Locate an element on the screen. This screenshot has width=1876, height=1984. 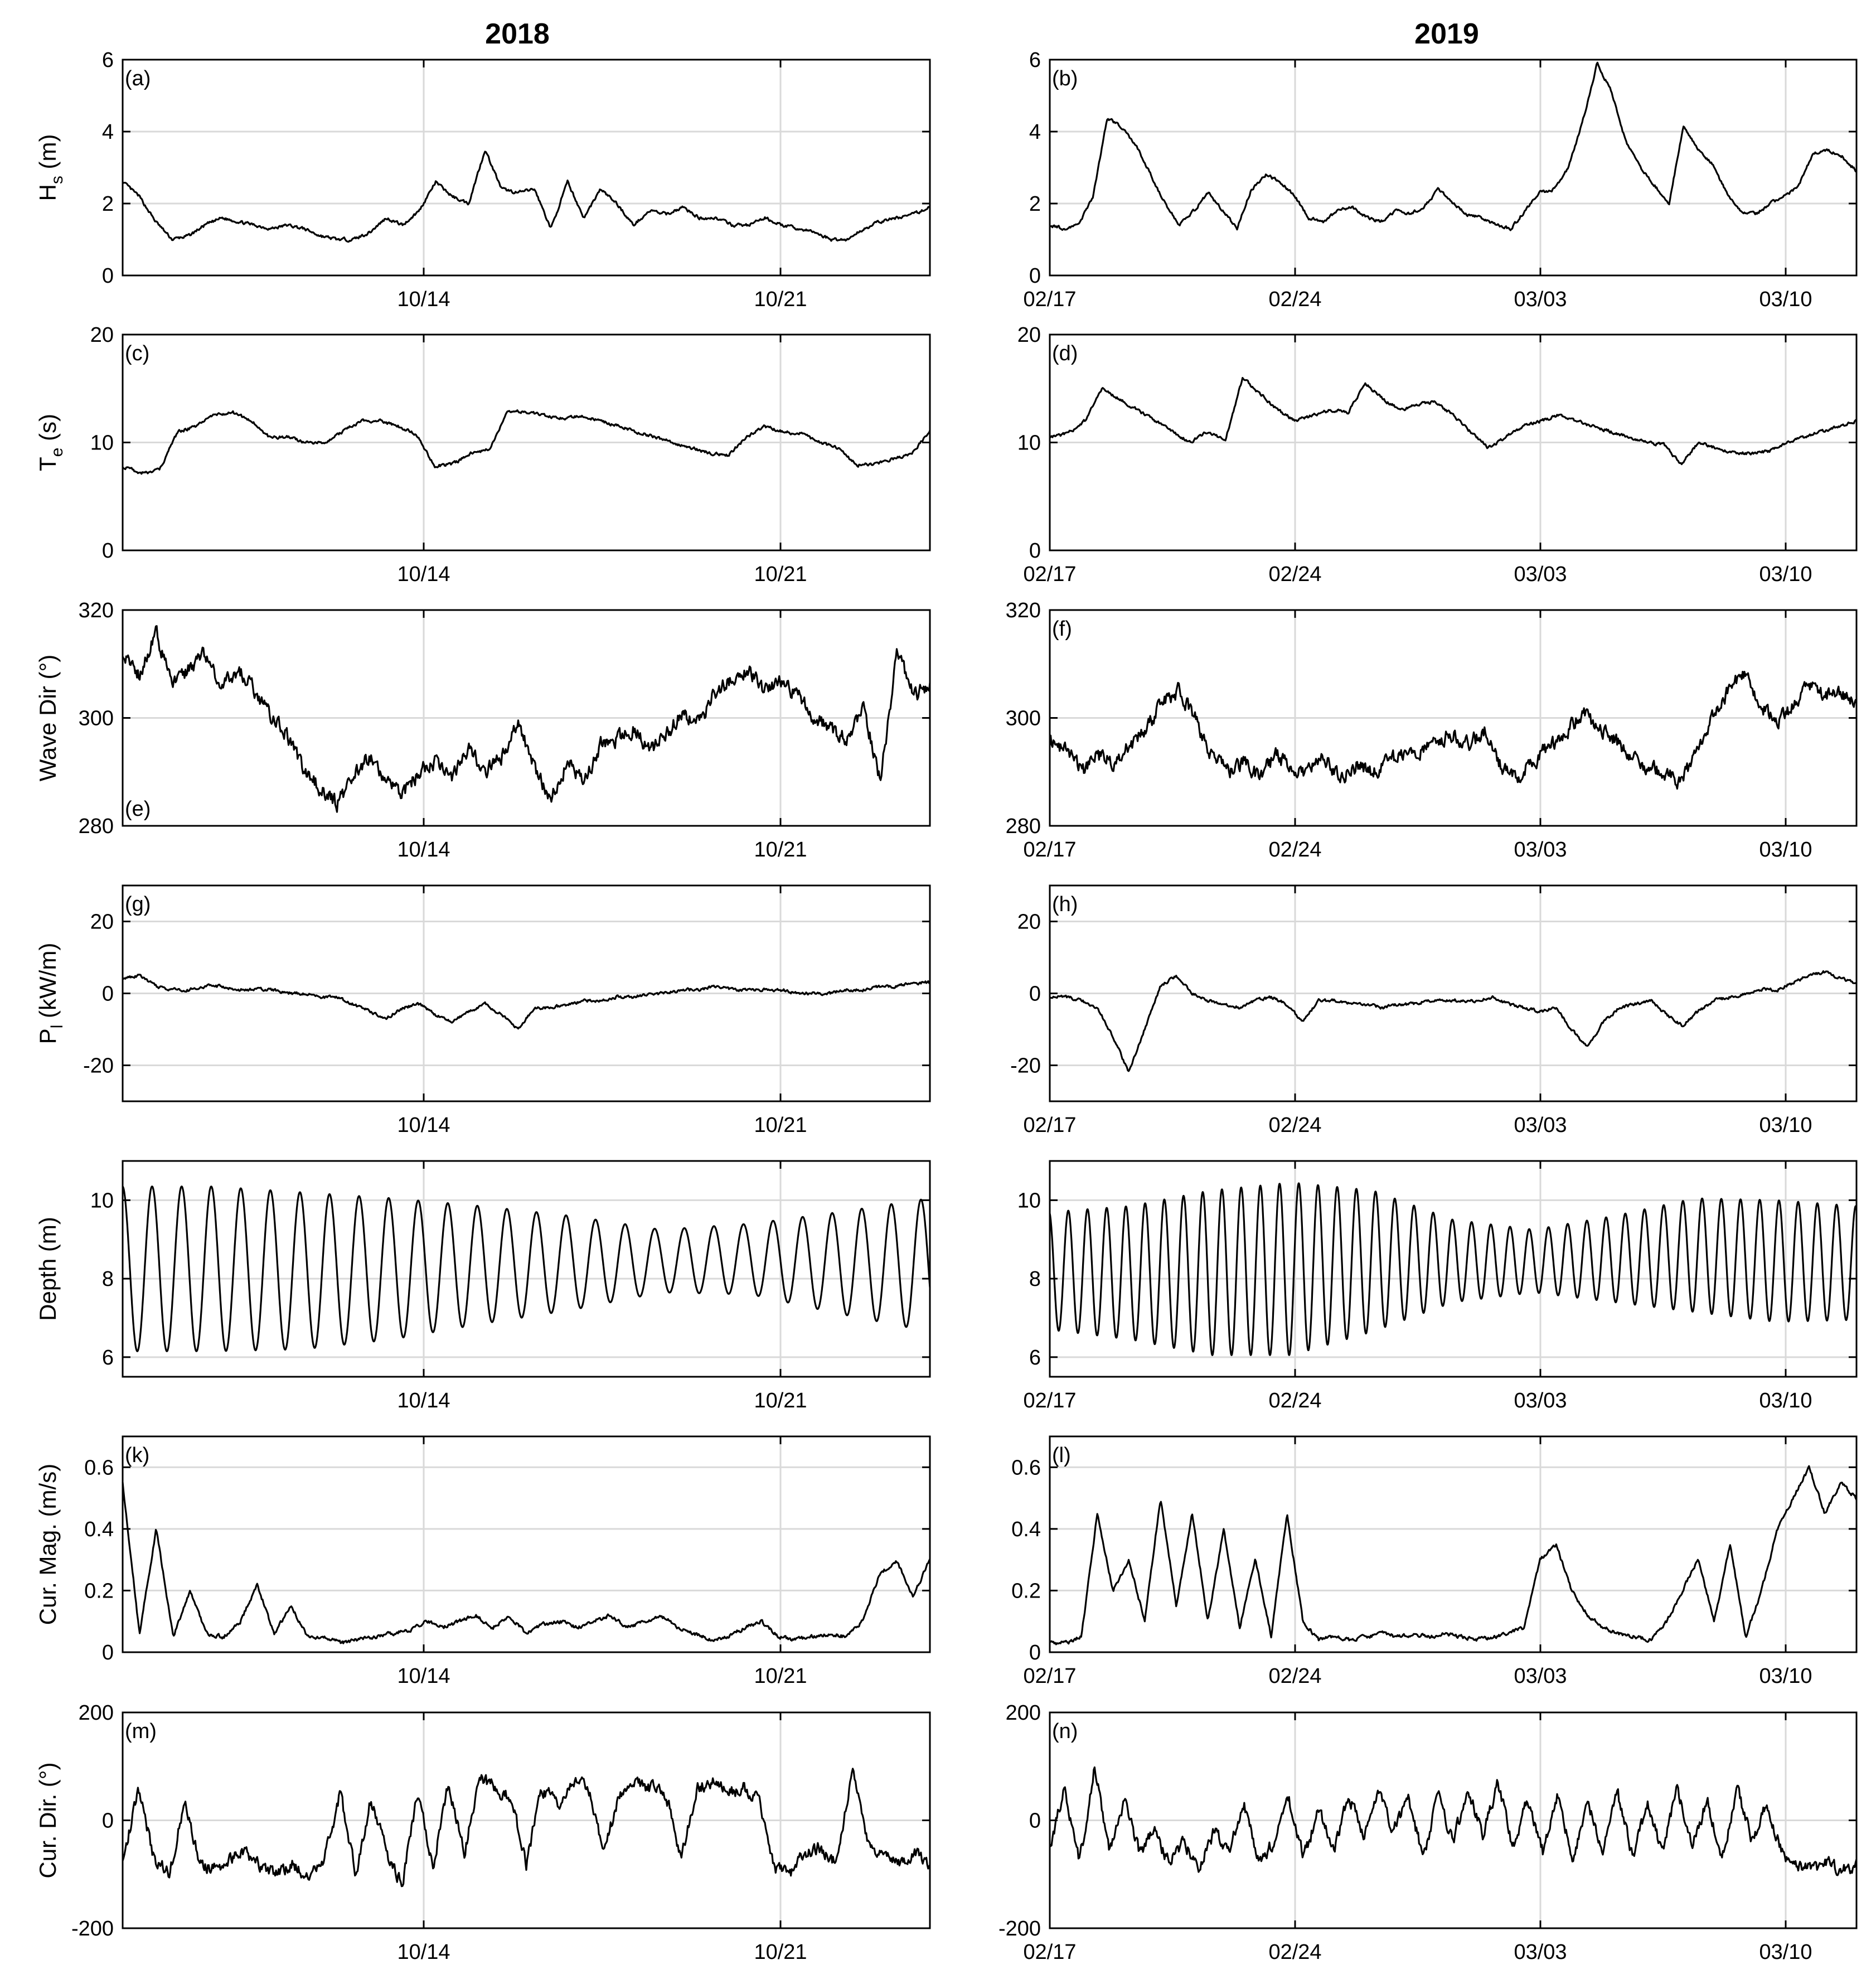
panel-d: 0 10 20 02/17 02/24 03/03 03/10 (d) is located at coordinates (1437, 454).